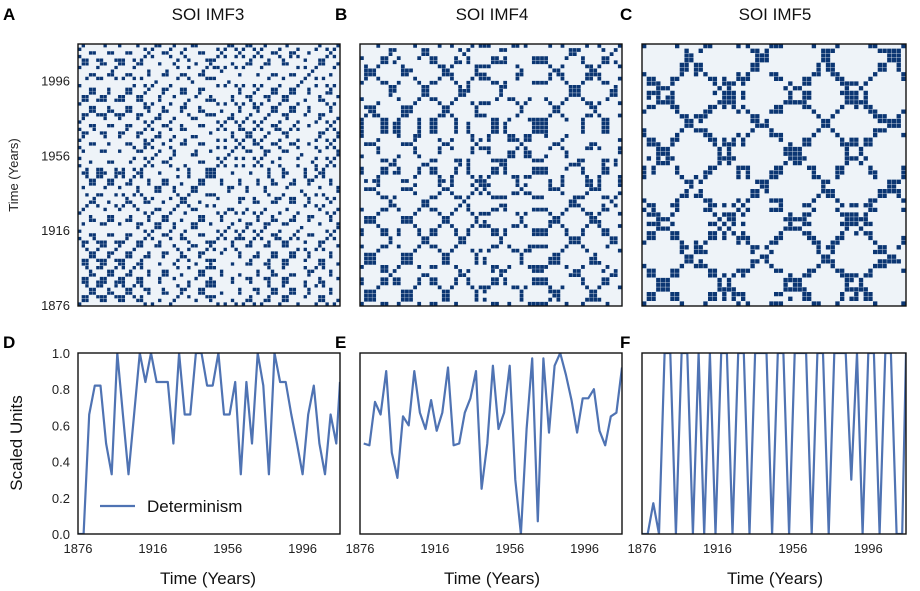 The width and height of the screenshot is (920, 591). What do you see at coordinates (208, 578) in the screenshot?
I see `xlabel-d: Time (Years)` at bounding box center [208, 578].